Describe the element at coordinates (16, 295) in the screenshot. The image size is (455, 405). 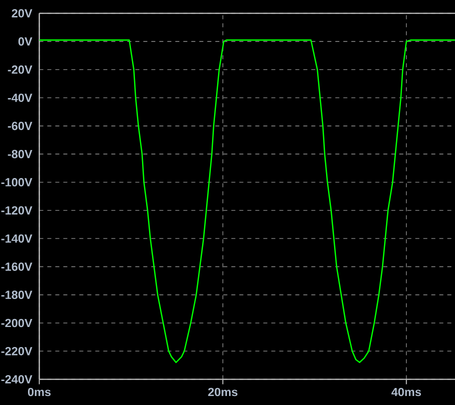
I see `y-tick-label: -180V` at that location.